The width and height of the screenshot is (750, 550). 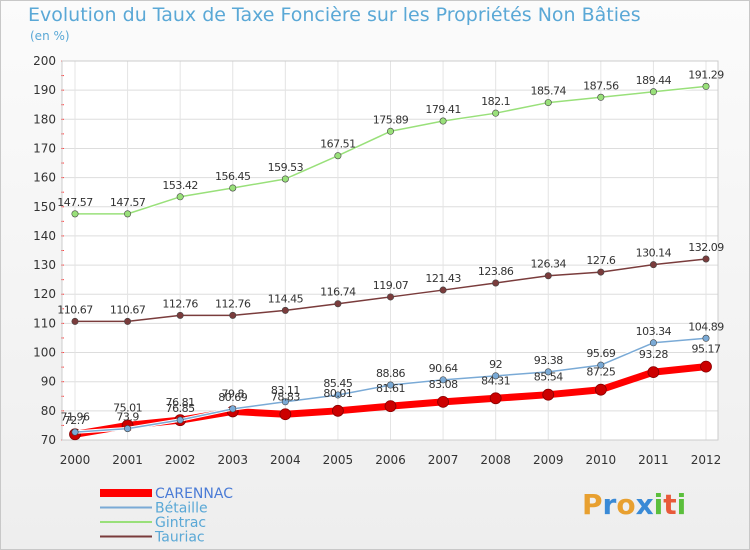 What do you see at coordinates (337, 383) in the screenshot?
I see `data-label-bétaille: 85.45` at bounding box center [337, 383].